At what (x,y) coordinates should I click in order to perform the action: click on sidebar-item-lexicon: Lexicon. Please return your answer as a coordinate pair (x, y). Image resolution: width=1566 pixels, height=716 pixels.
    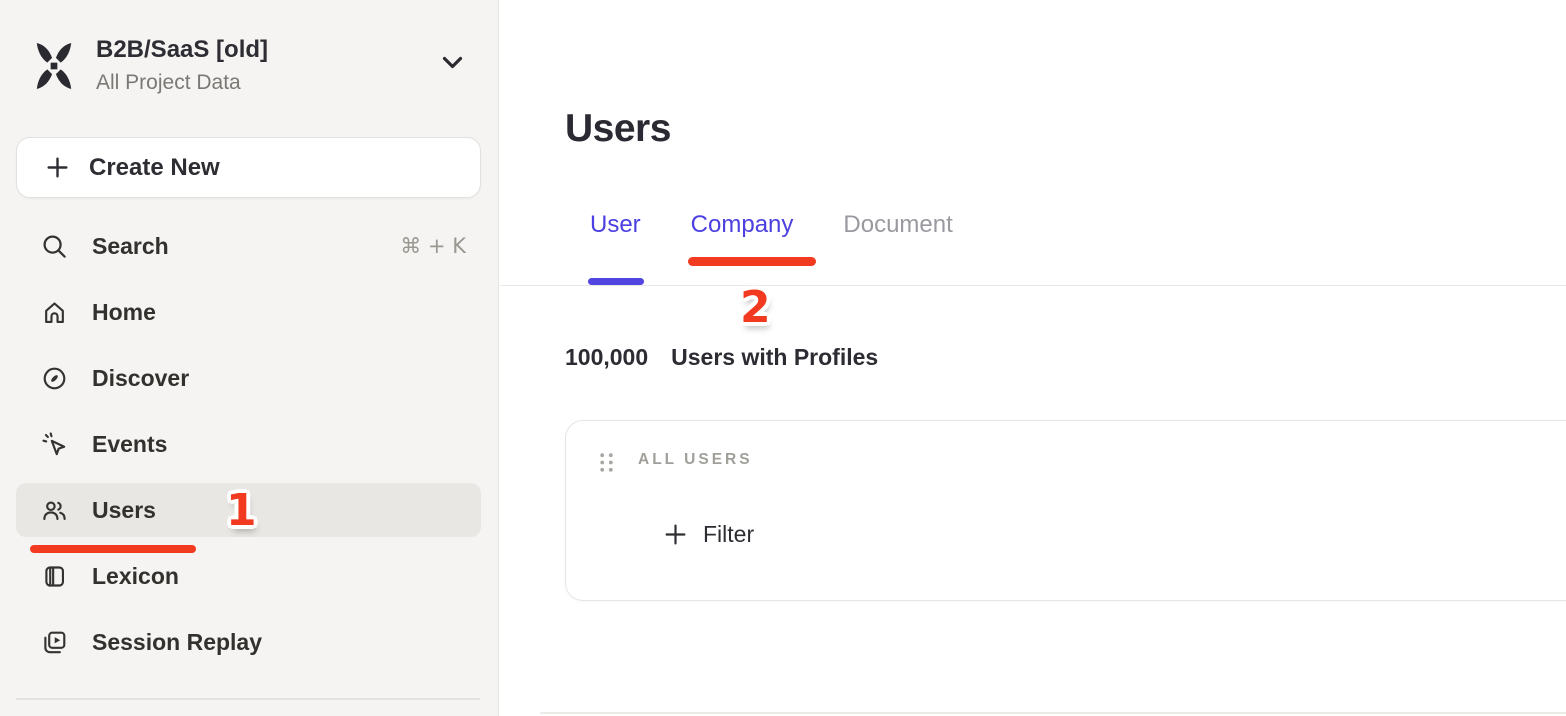
    Looking at the image, I should click on (249, 576).